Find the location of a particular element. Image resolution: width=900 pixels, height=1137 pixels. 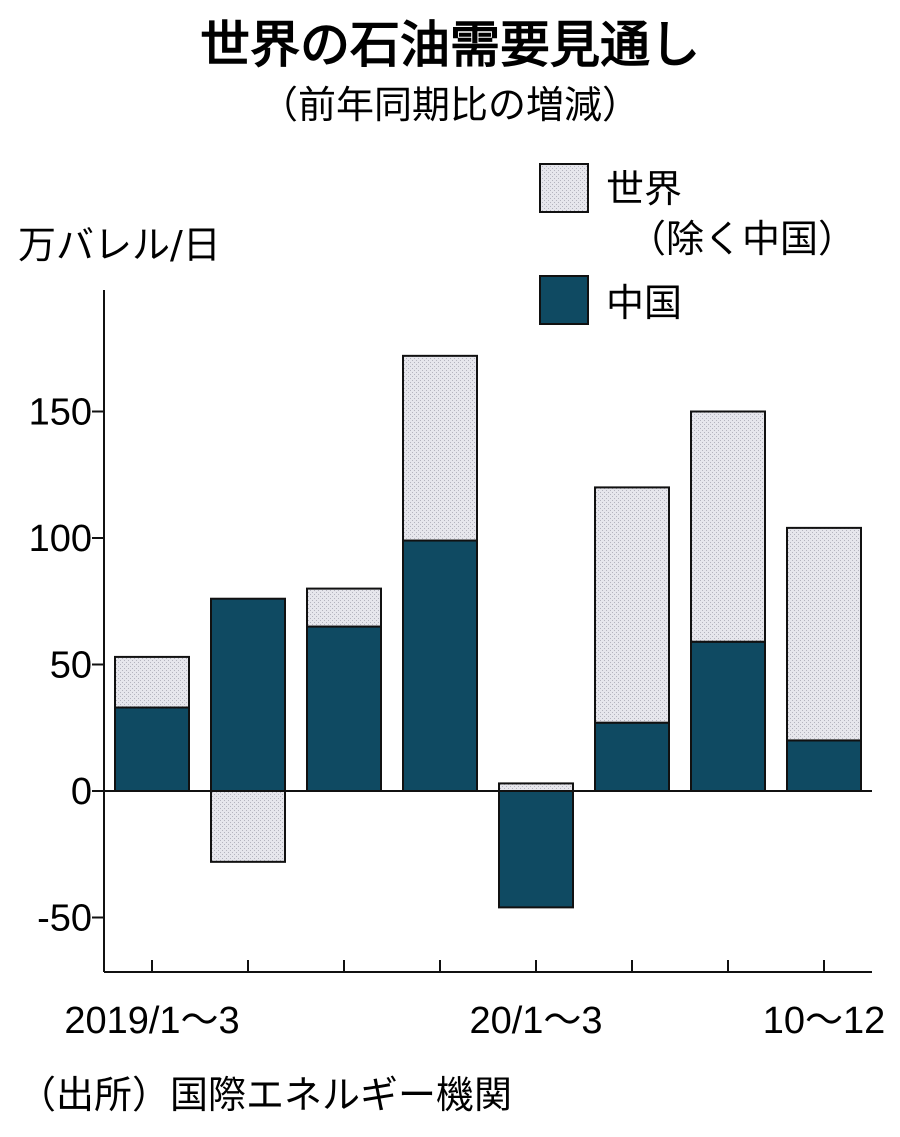

x-tick-label: 20/1～3 is located at coordinates (535, 1021).